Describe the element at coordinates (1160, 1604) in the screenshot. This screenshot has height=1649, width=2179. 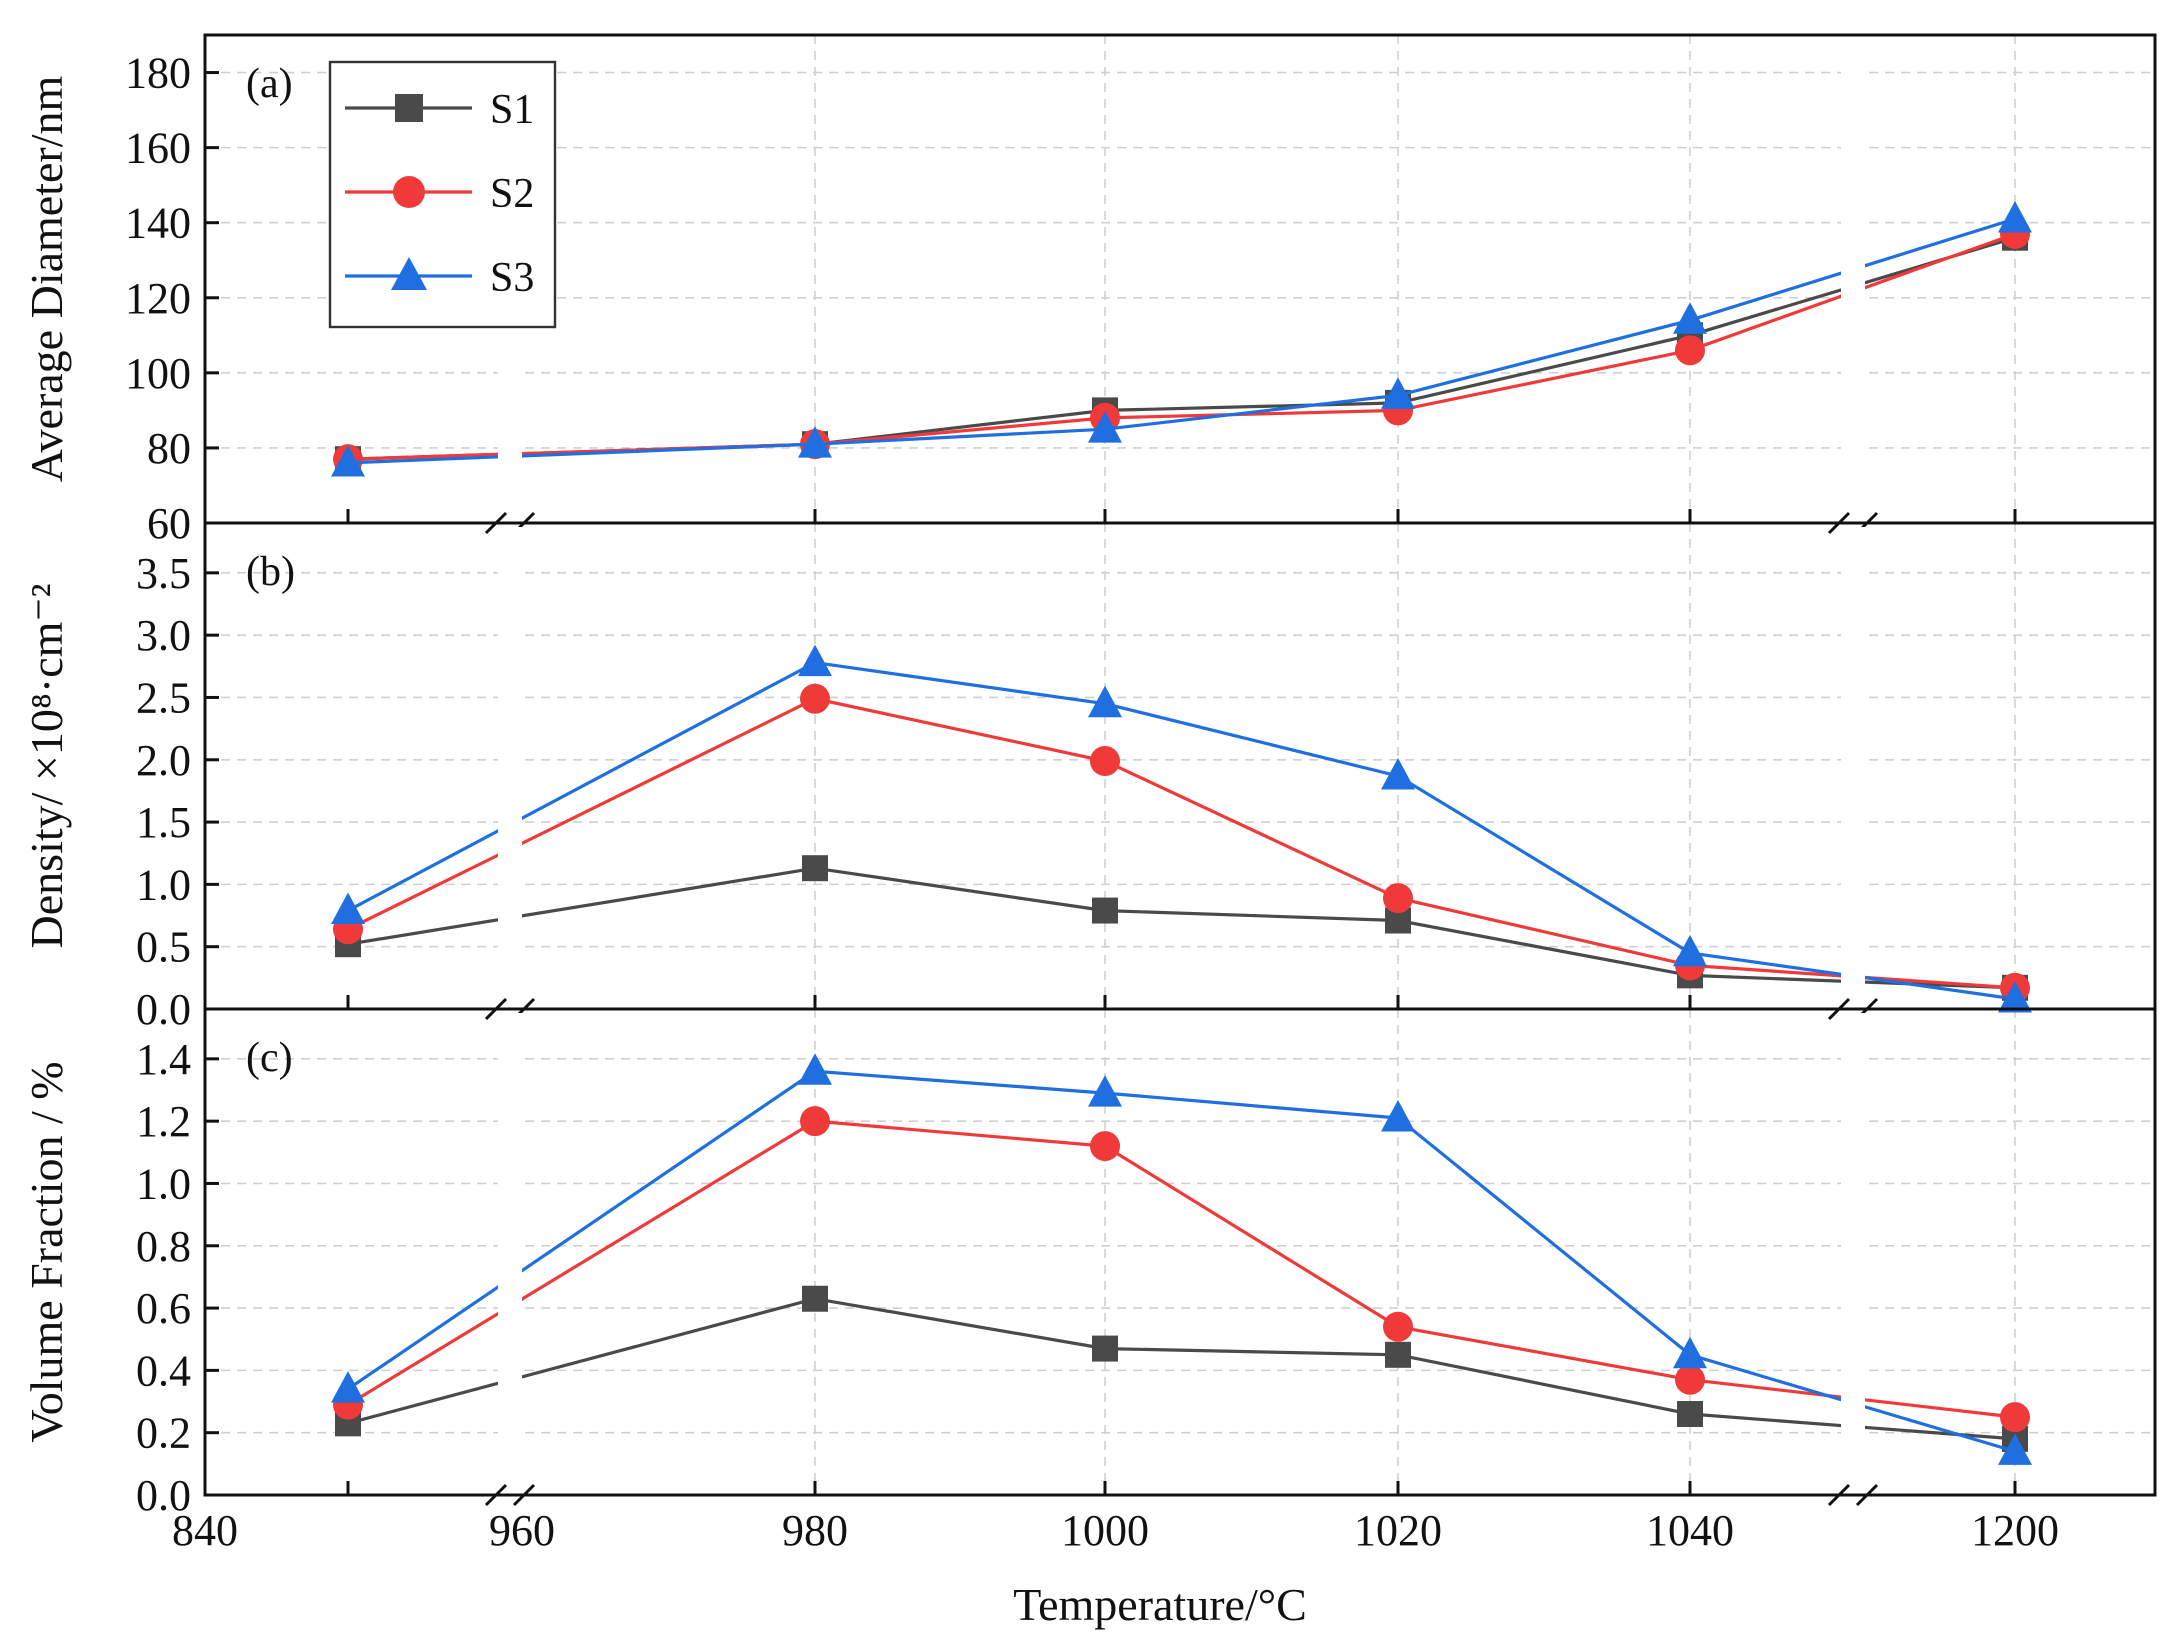
I see `x-axis-title: Temperature/°C` at that location.